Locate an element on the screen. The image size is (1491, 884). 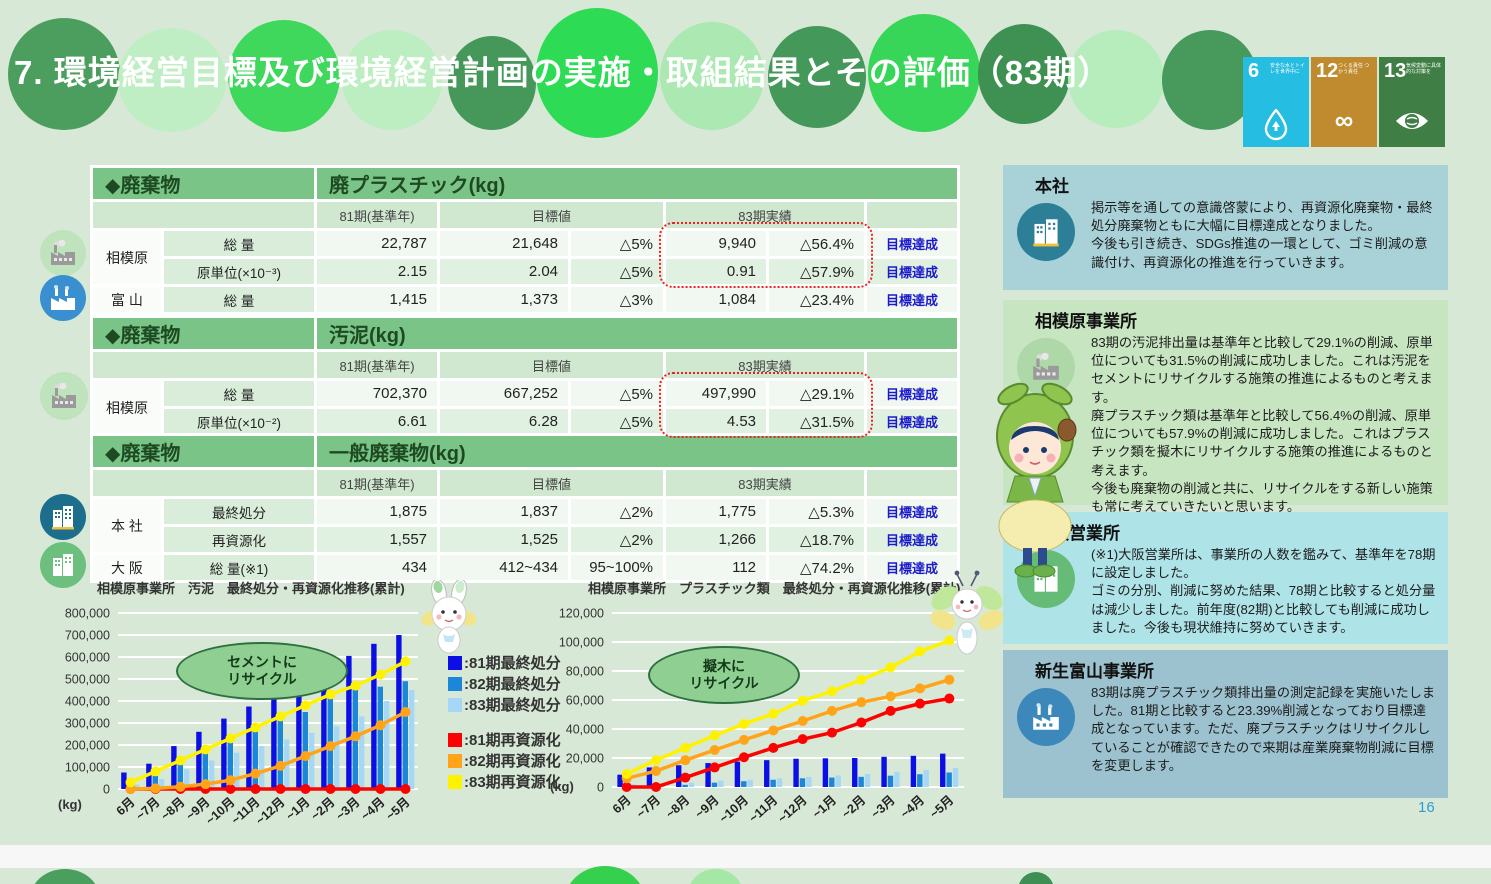
base-value: 1,557 is located at coordinates (377, 539).